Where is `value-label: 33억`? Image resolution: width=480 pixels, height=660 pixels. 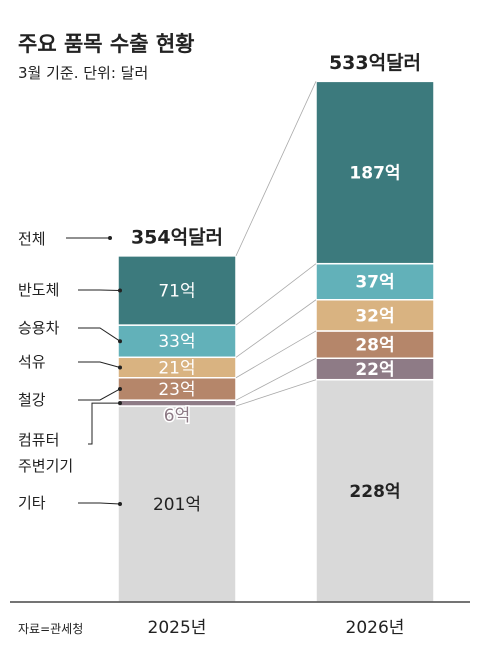
value-label: 33억 is located at coordinates (176, 342).